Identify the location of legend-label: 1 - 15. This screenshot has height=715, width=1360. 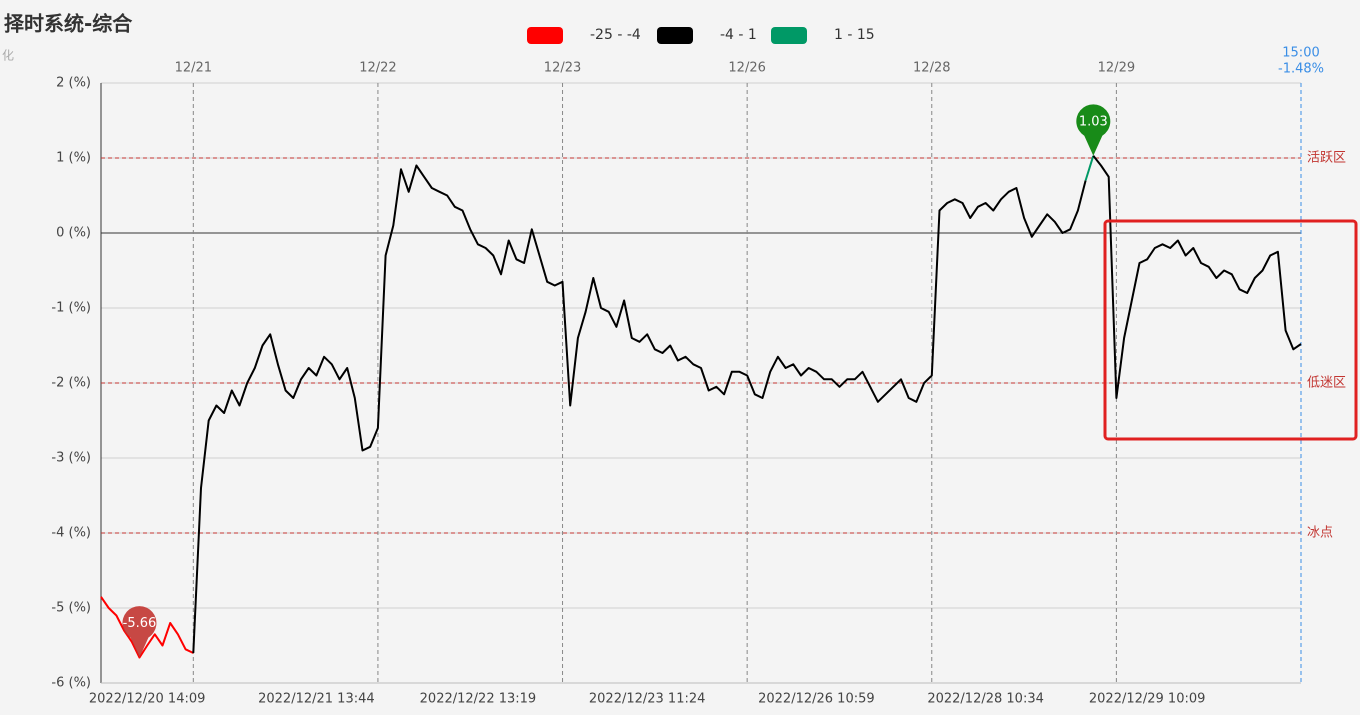
(854, 35).